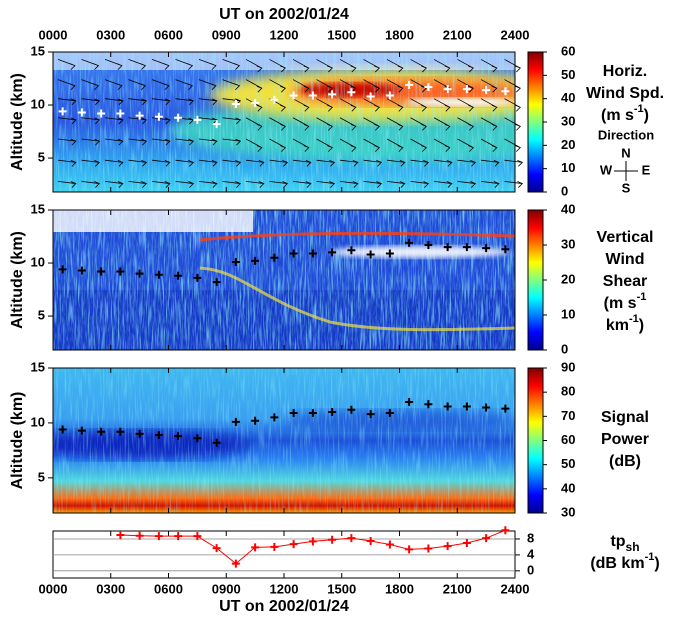 The width and height of the screenshot is (673, 620). Describe the element at coordinates (568, 50) in the screenshot. I see `colorbar-tick-label: 60` at that location.